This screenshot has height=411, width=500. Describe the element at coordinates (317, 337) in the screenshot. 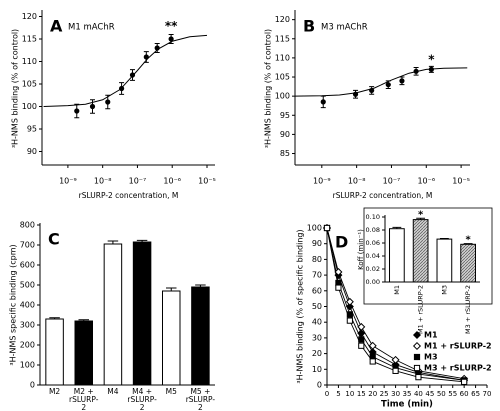

I see `y-tick-label: 30` at that location.